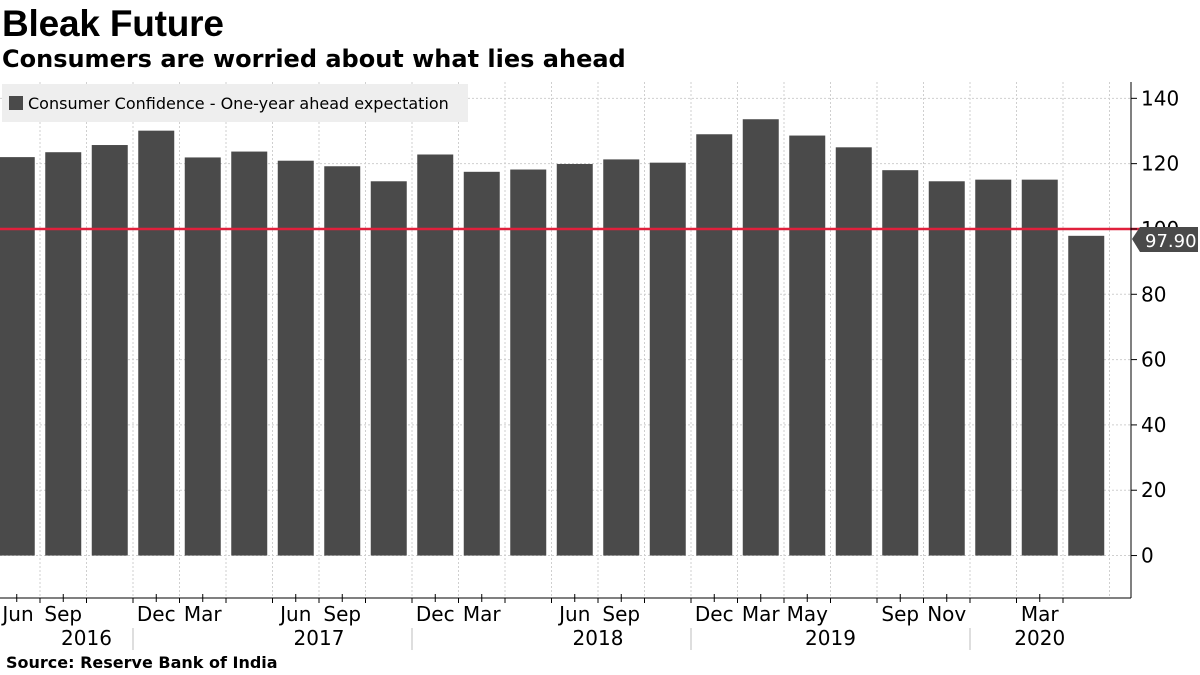  What do you see at coordinates (63, 354) in the screenshot?
I see `bar-sep-2016` at bounding box center [63, 354].